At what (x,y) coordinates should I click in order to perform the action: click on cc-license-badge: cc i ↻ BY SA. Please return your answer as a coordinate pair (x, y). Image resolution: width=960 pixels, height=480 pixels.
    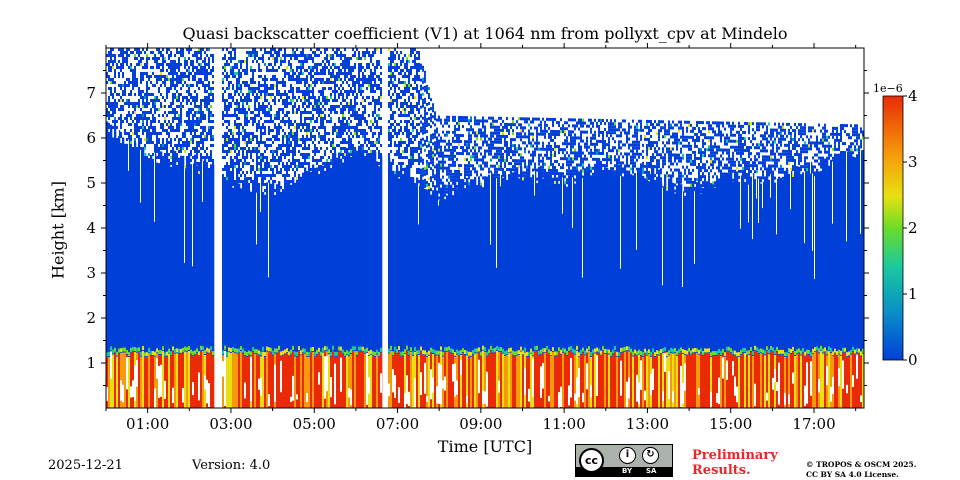
    Looking at the image, I should click on (624, 460).